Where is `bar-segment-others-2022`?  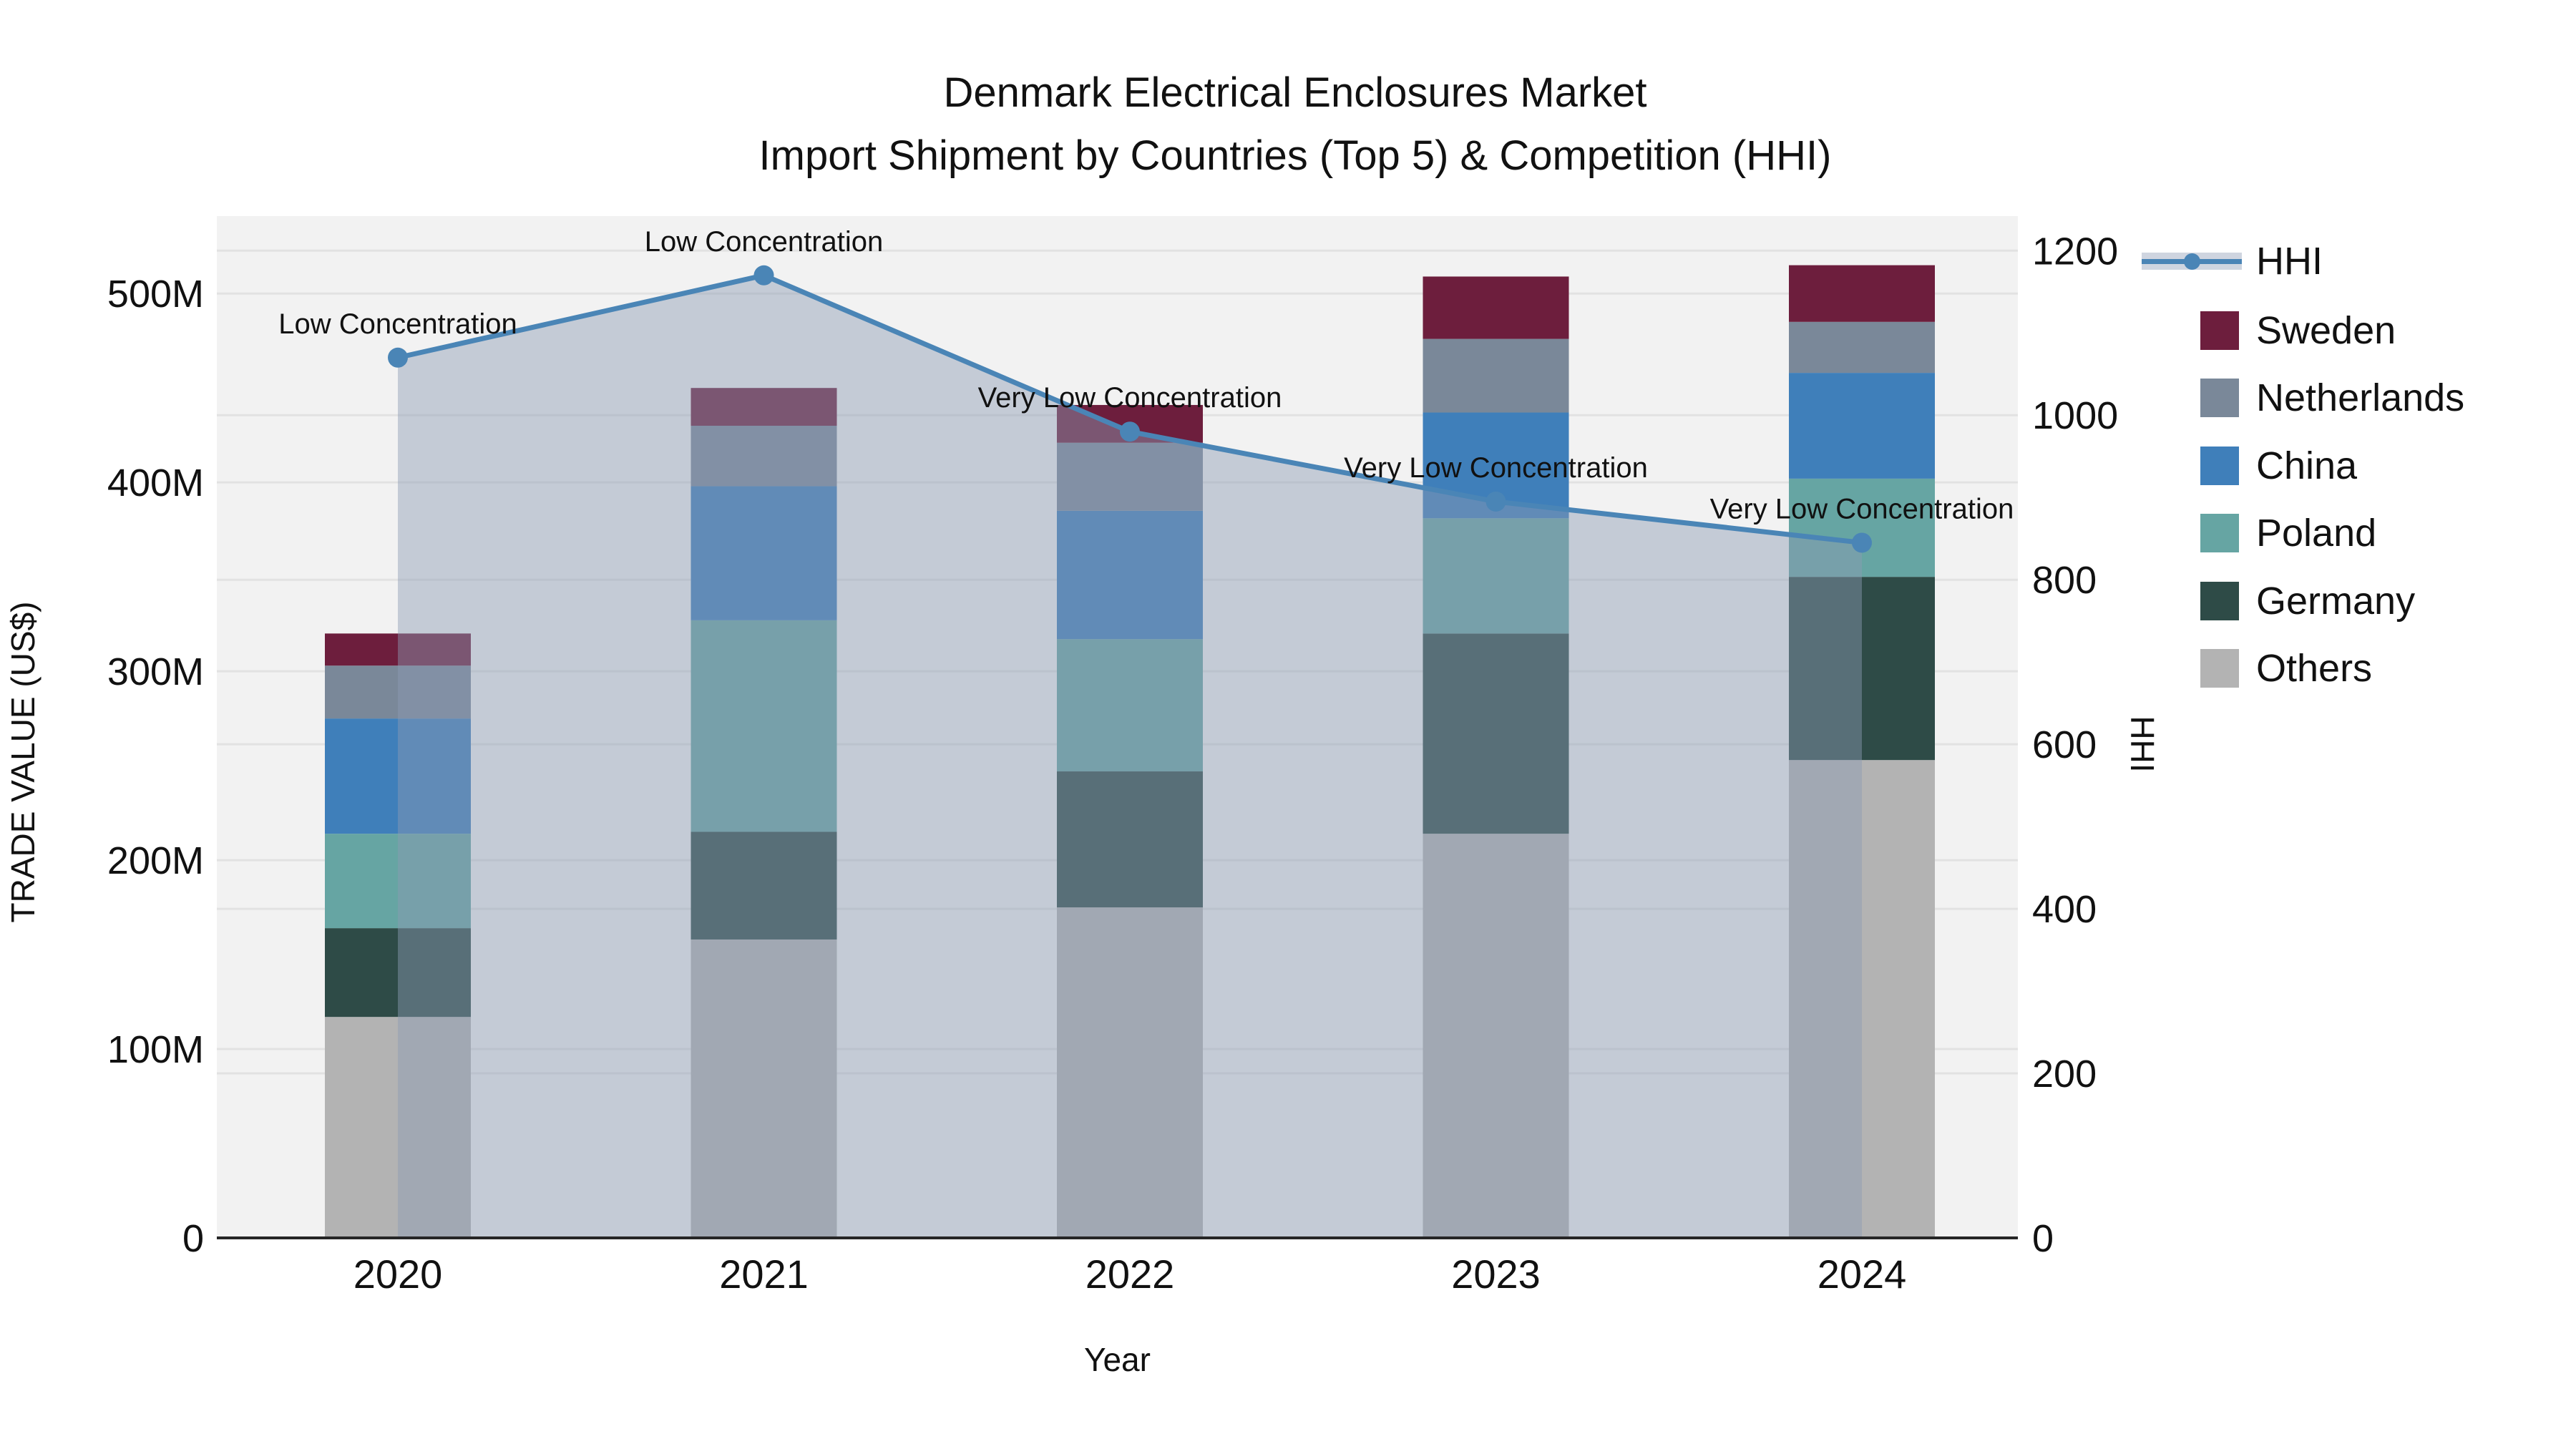 bar-segment-others-2022 is located at coordinates (1130, 1072).